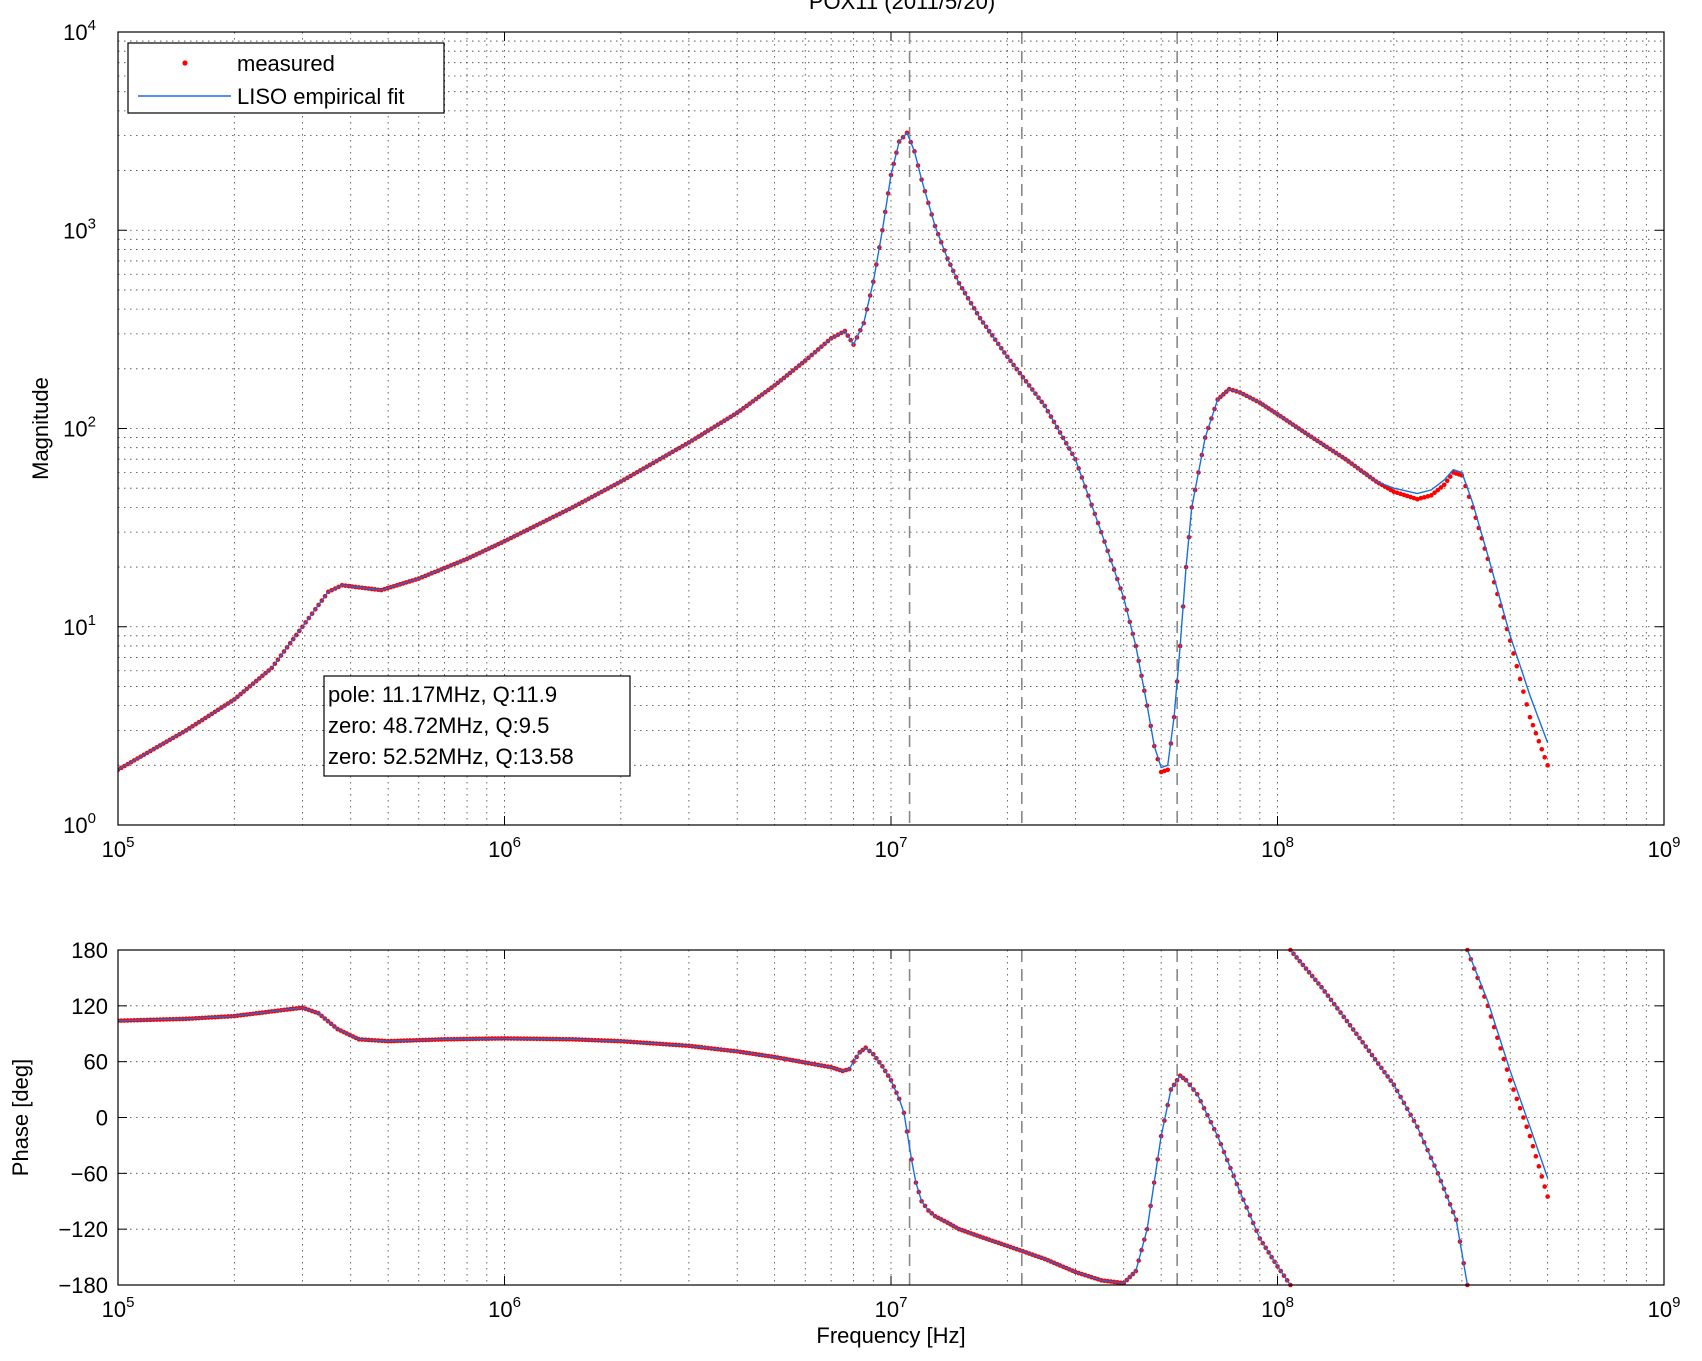 The width and height of the screenshot is (1702, 1361). What do you see at coordinates (321, 96) in the screenshot?
I see `legend-label: LISO empirical fit` at bounding box center [321, 96].